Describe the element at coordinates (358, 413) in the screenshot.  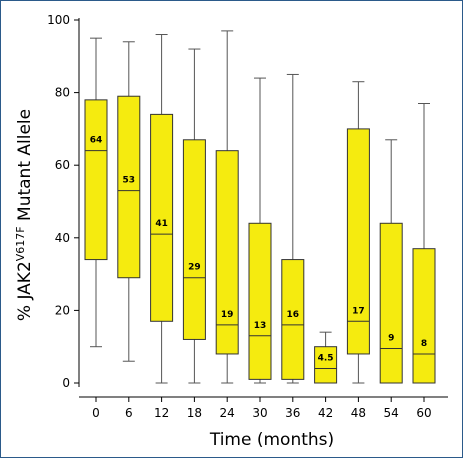
I see `x-tick-label: 48` at that location.